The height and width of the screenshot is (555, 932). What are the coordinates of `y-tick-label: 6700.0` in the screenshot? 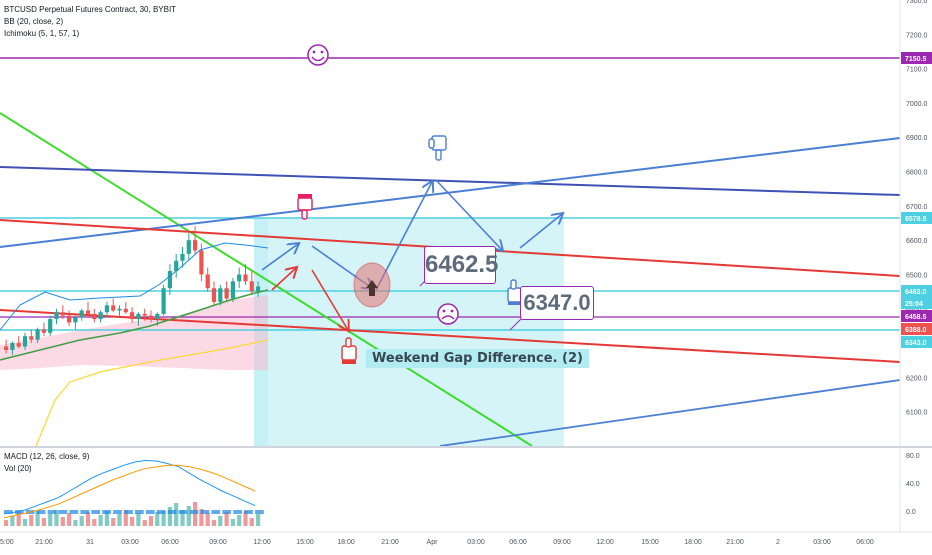 It's located at (917, 207).